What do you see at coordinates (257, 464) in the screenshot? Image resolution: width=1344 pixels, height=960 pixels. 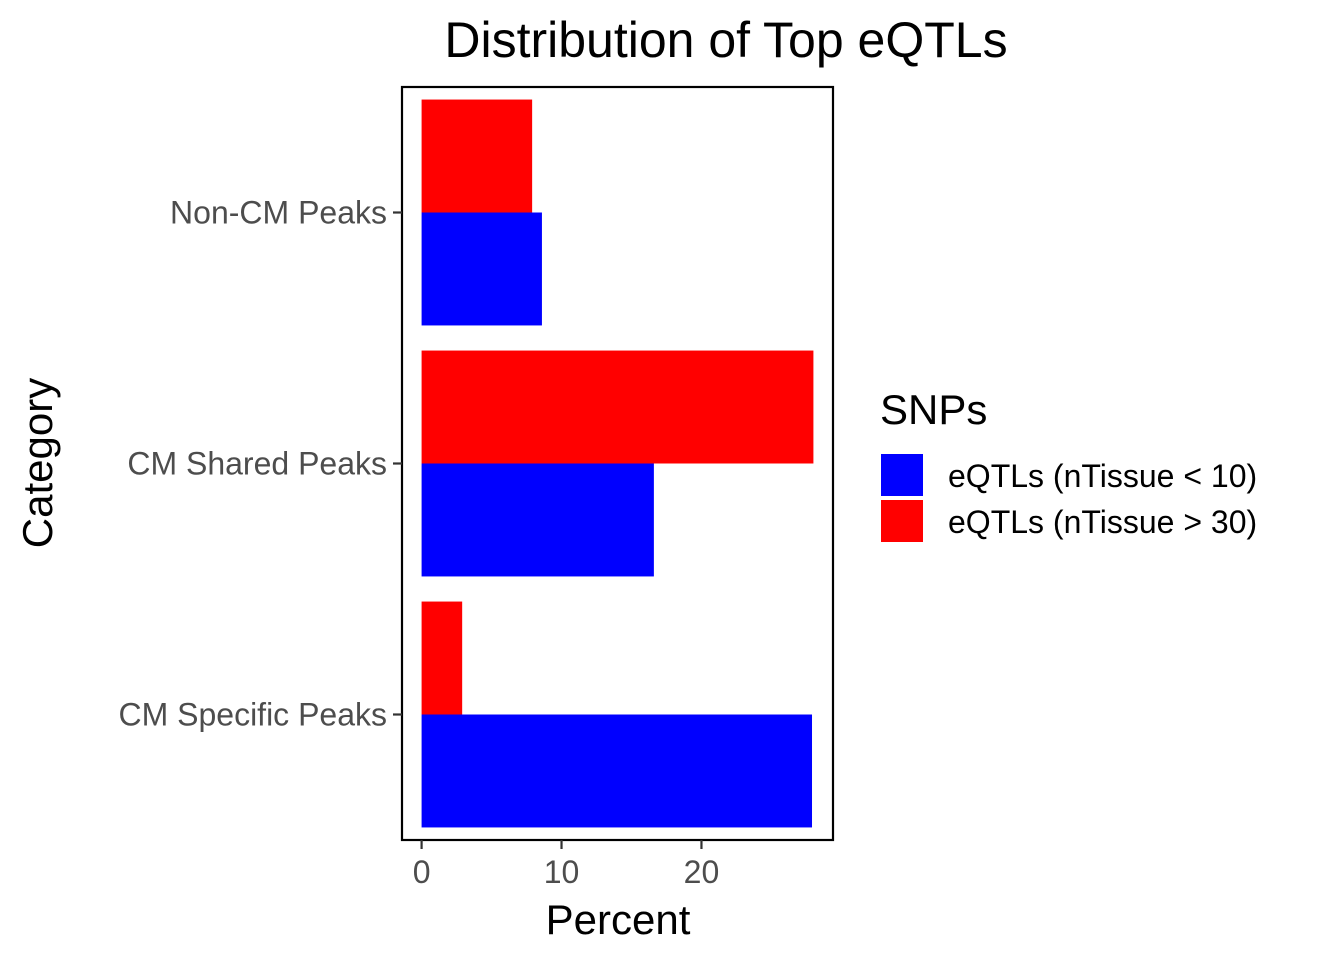 I see `y-tick-label: CM Shared Peaks` at bounding box center [257, 464].